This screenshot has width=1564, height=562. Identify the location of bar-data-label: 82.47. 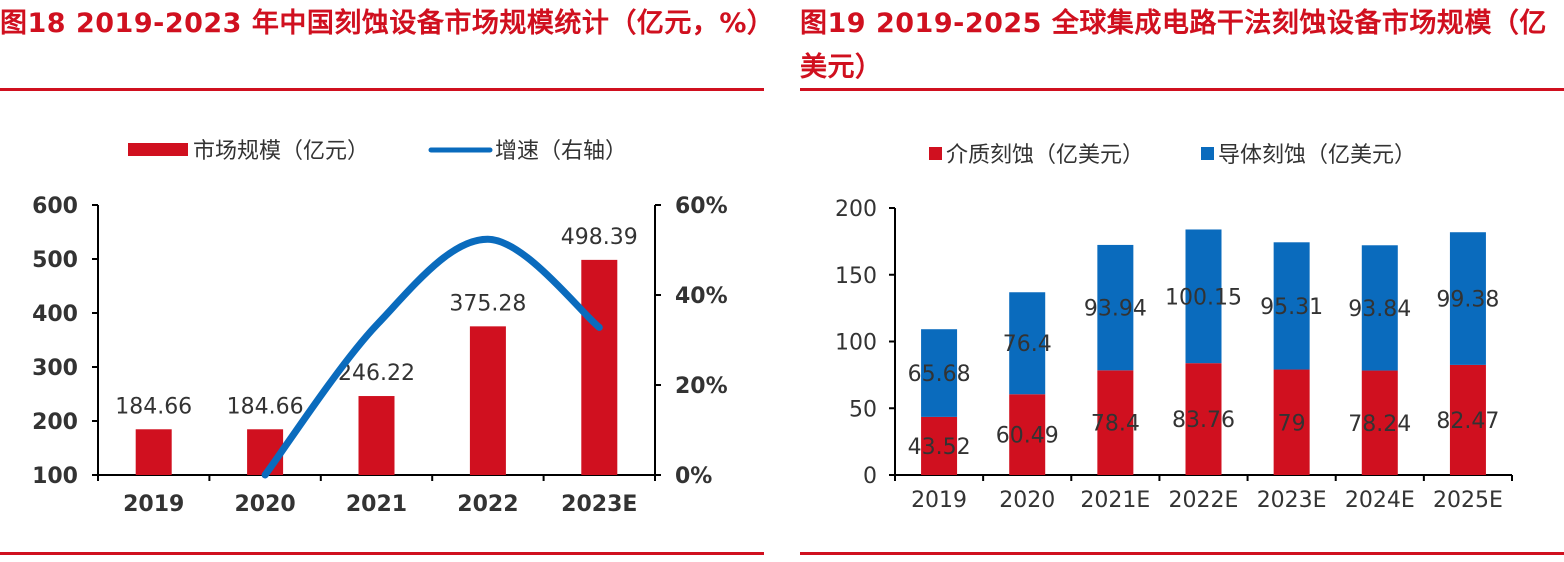
(1467, 421).